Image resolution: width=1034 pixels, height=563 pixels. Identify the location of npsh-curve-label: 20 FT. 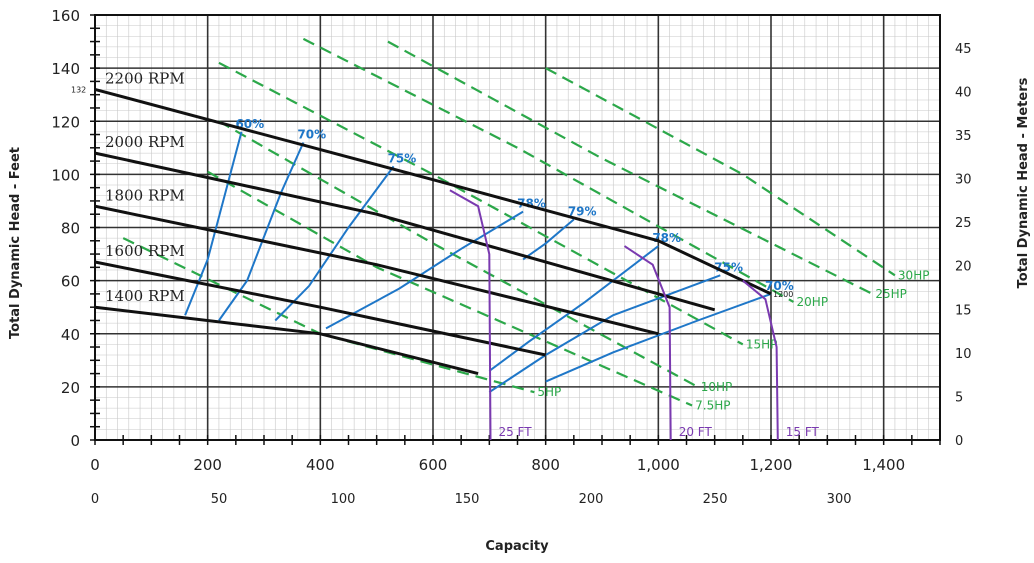
(696, 432).